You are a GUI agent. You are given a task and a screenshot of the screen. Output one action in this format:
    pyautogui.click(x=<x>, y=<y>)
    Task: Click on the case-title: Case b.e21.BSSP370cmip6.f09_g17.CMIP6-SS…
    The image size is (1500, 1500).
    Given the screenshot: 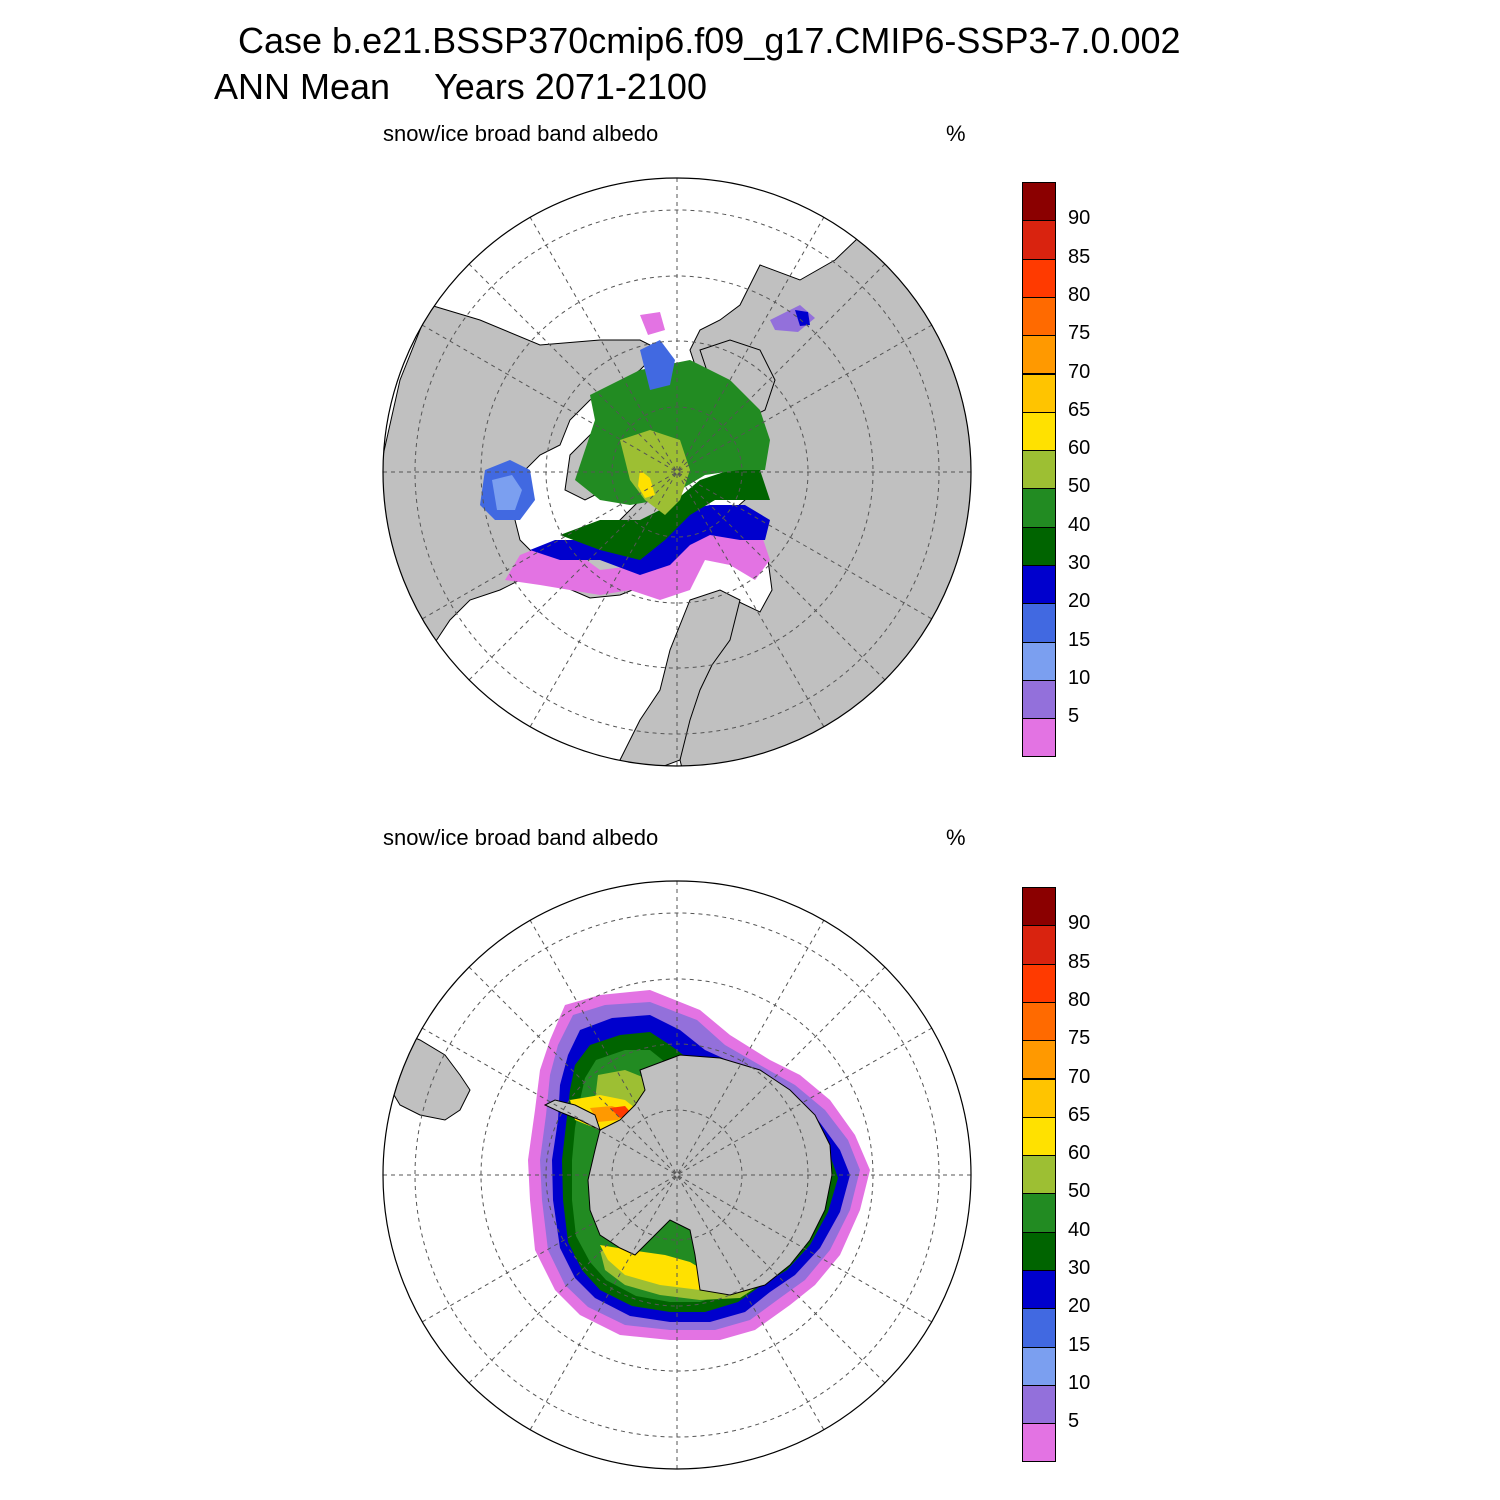 What is the action you would take?
    pyautogui.click(x=709, y=40)
    